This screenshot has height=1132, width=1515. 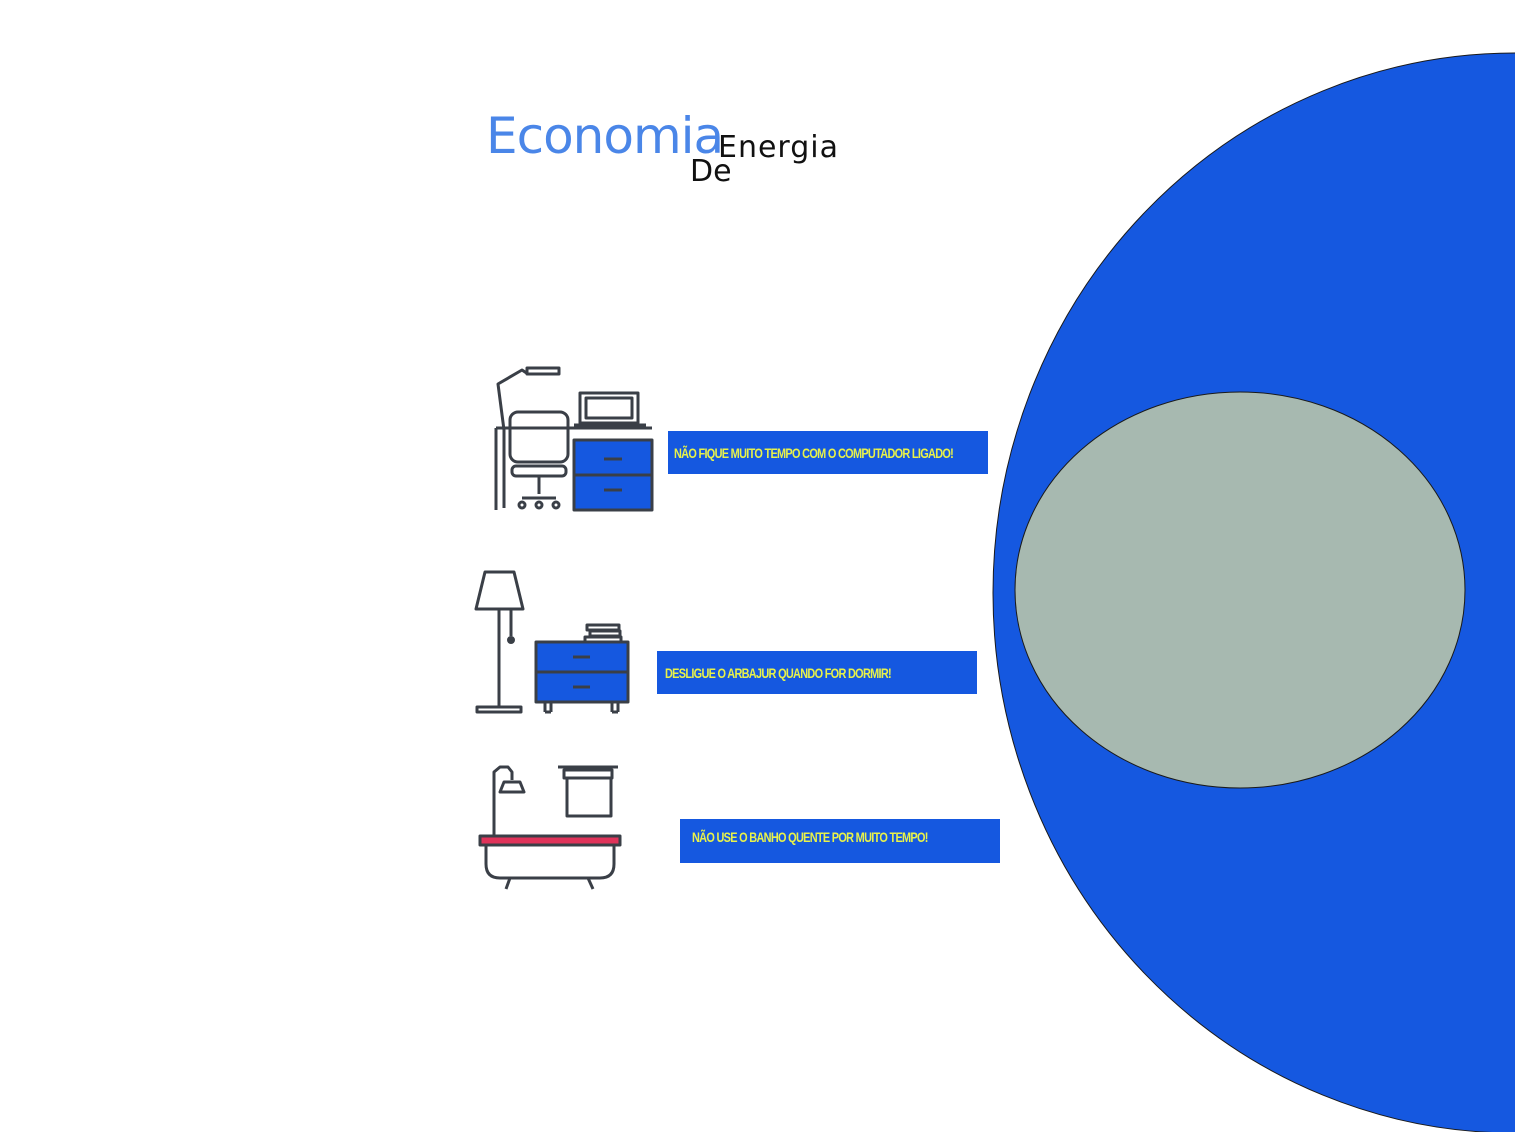 What do you see at coordinates (574, 439) in the screenshot?
I see `desk-computer-icon` at bounding box center [574, 439].